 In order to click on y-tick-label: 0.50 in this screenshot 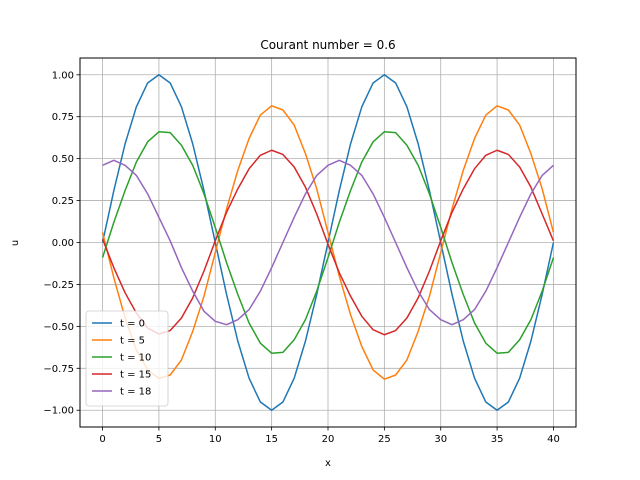, I will do `click(63, 159)`.